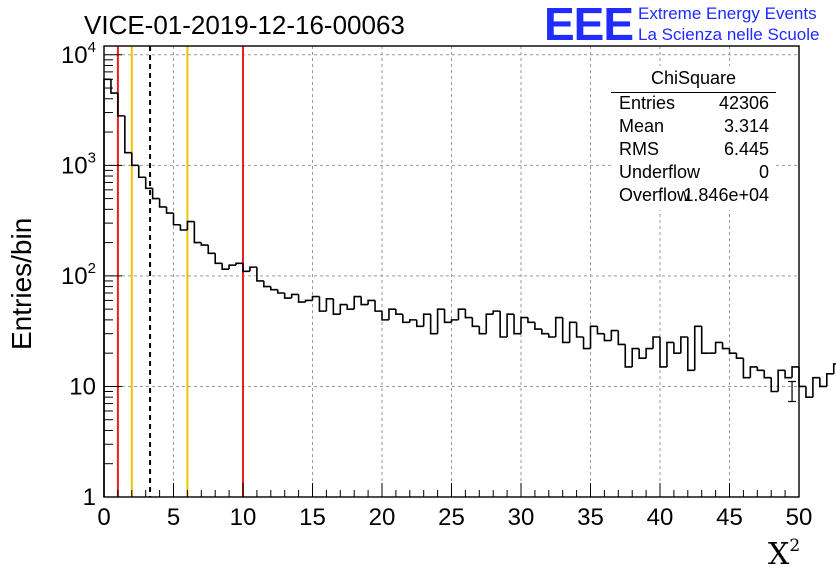  Describe the element at coordinates (78, 164) in the screenshot. I see `y-tick-label: 10³` at that location.